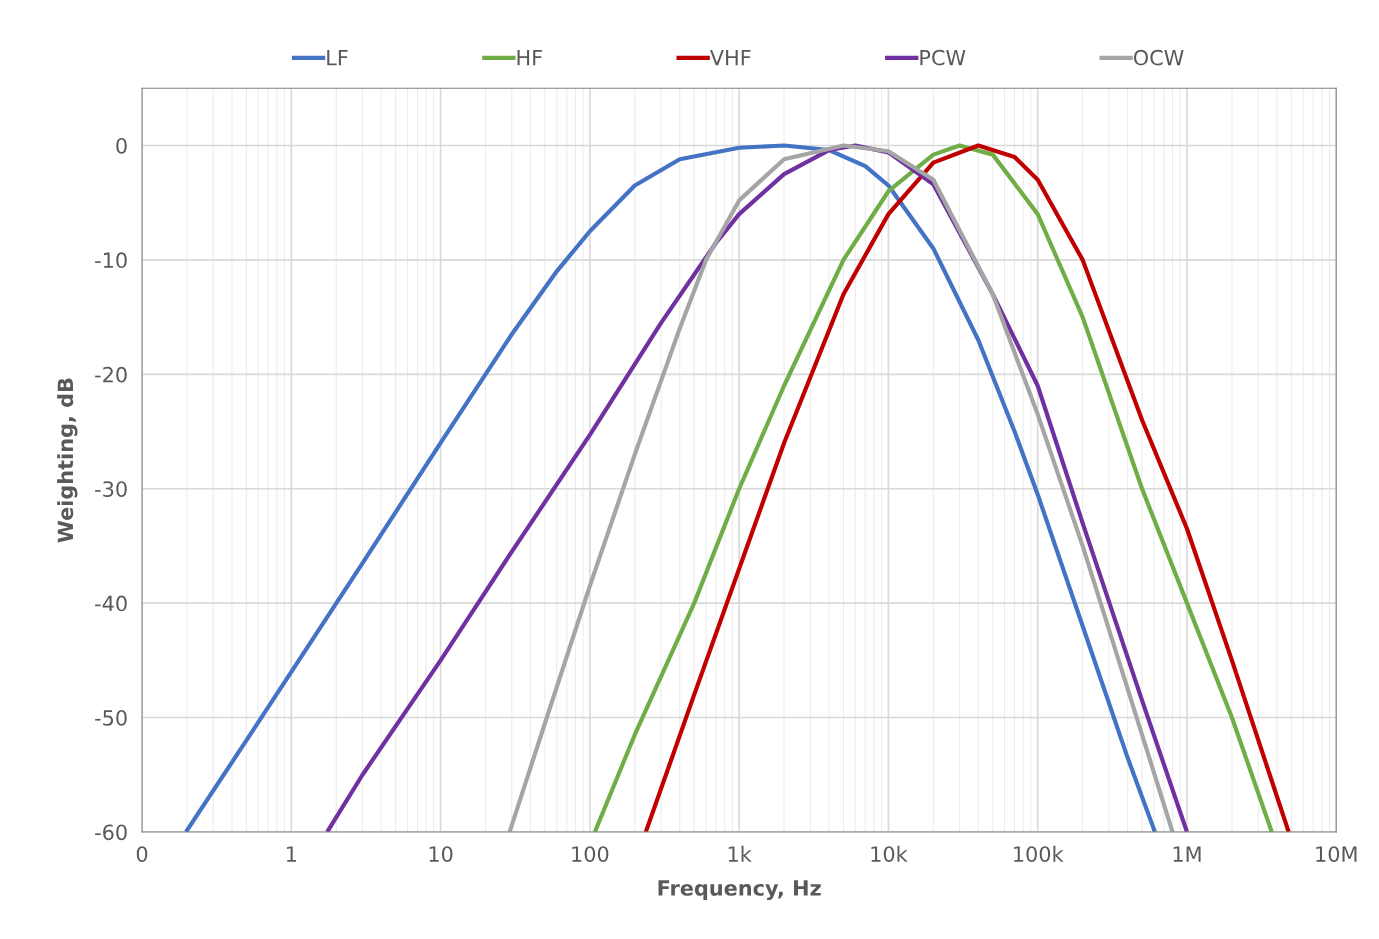  Describe the element at coordinates (441, 854) in the screenshot. I see `x-tick-label: 10` at that location.